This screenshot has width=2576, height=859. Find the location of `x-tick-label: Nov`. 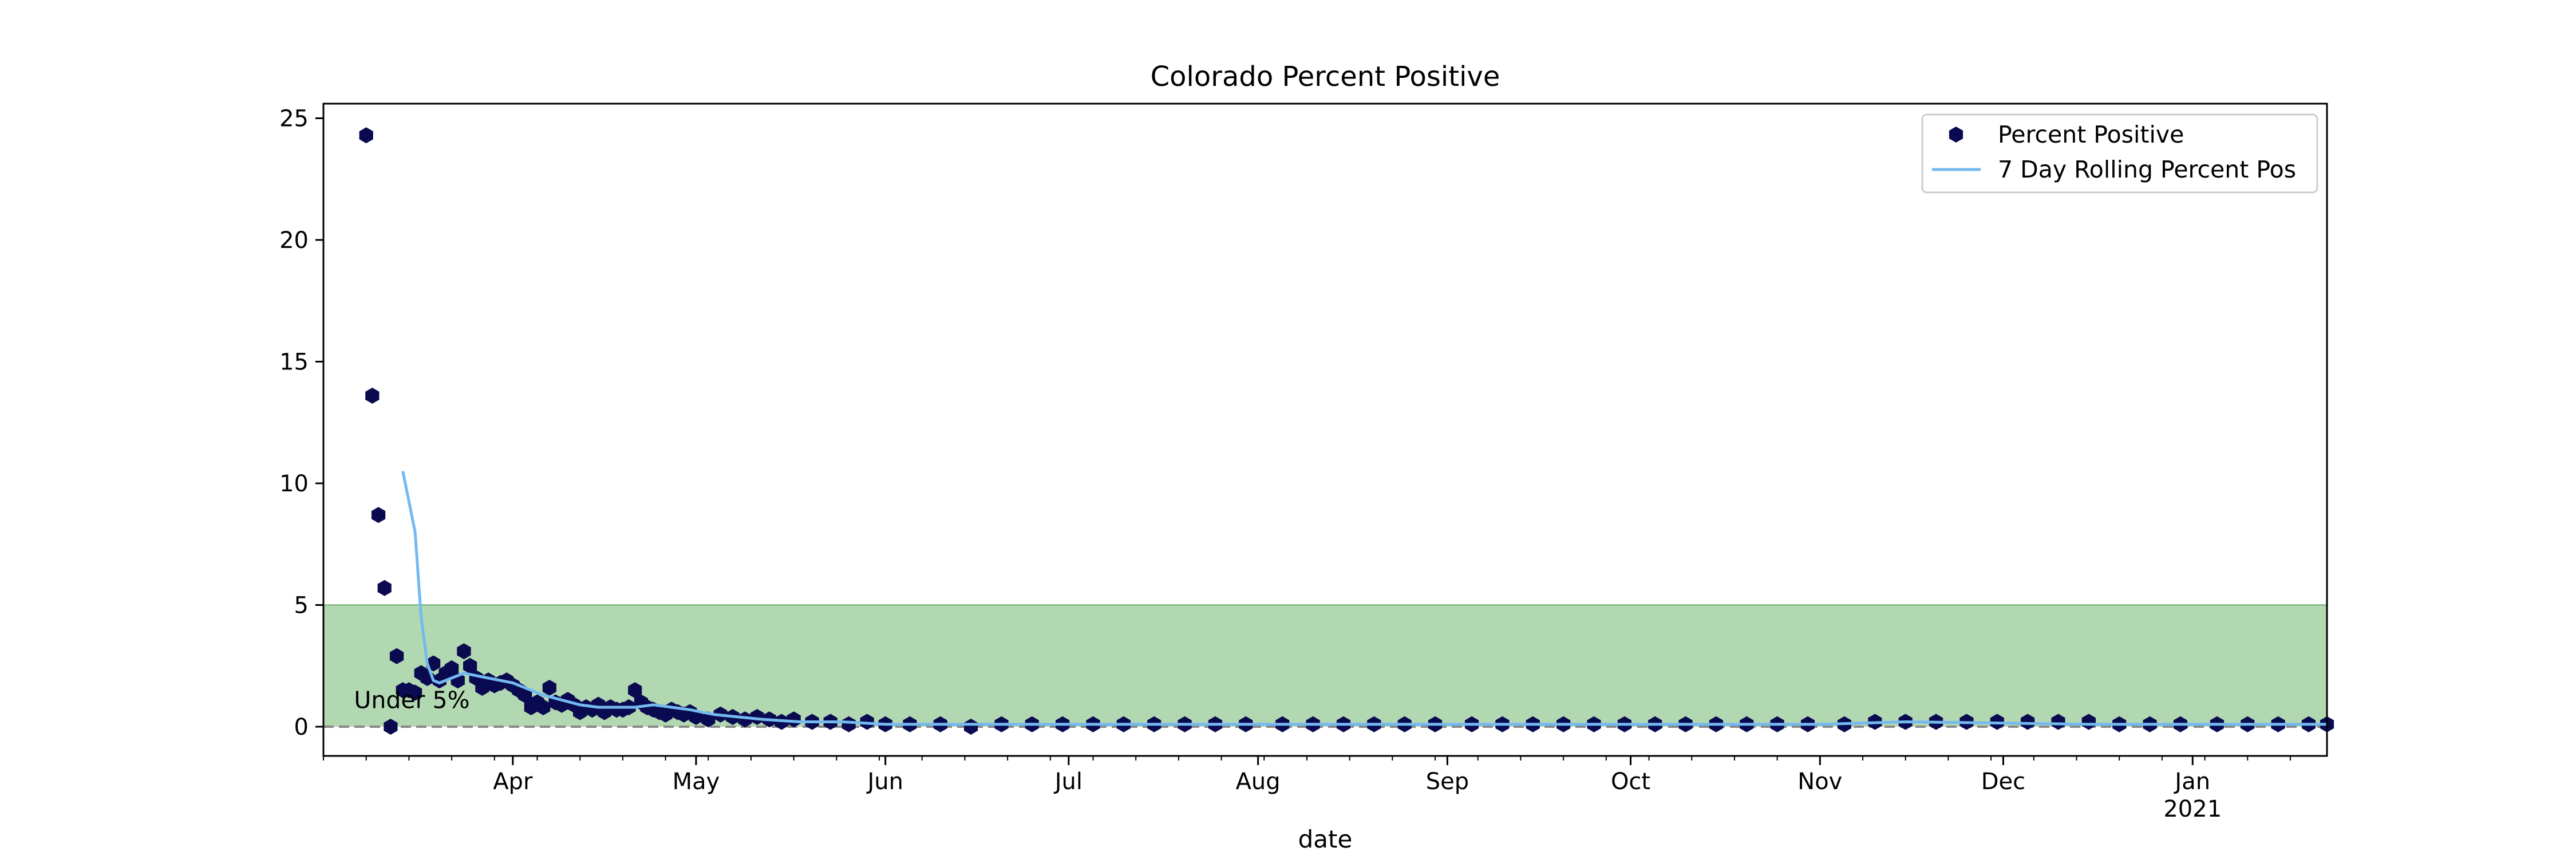

x-tick-label: Nov is located at coordinates (1819, 782).